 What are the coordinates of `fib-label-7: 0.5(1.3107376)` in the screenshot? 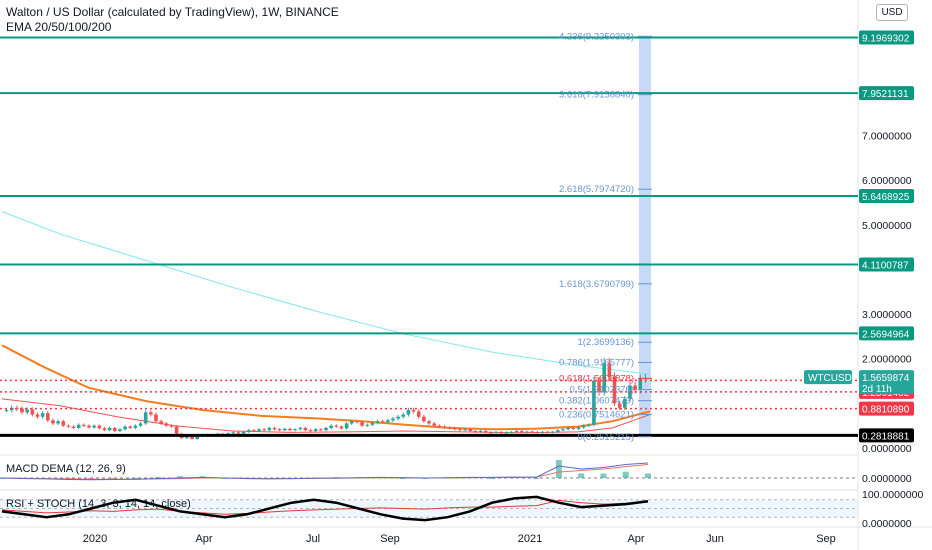 It's located at (602, 389).